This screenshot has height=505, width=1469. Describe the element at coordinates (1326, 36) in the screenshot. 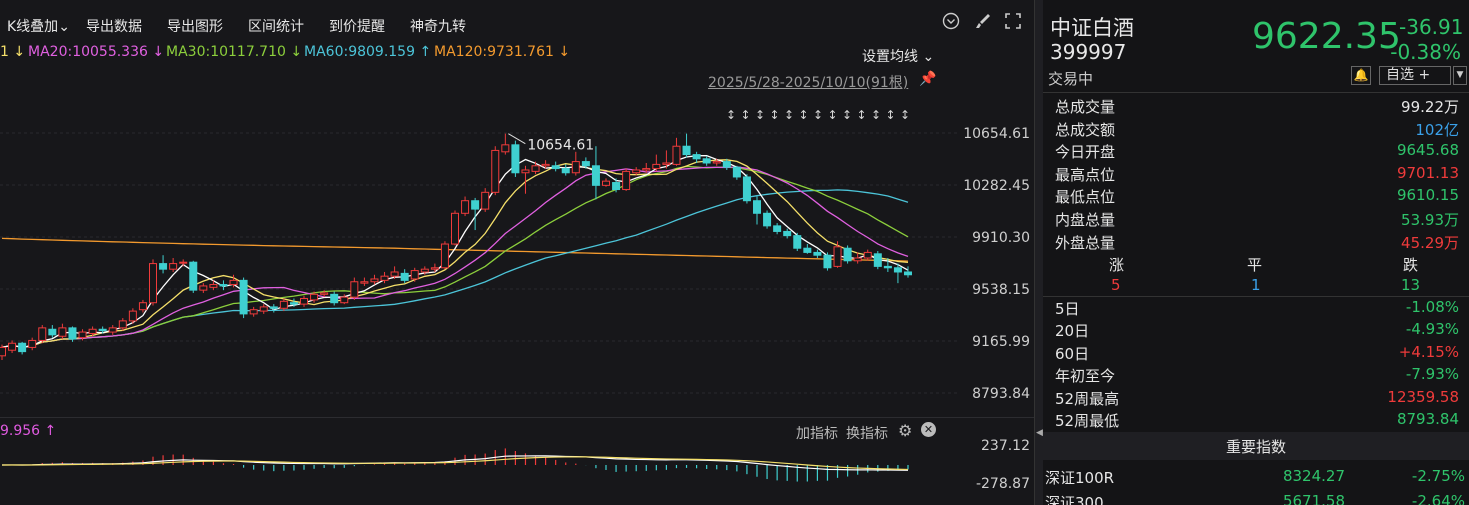

I see `index-price: 9622.35` at that location.